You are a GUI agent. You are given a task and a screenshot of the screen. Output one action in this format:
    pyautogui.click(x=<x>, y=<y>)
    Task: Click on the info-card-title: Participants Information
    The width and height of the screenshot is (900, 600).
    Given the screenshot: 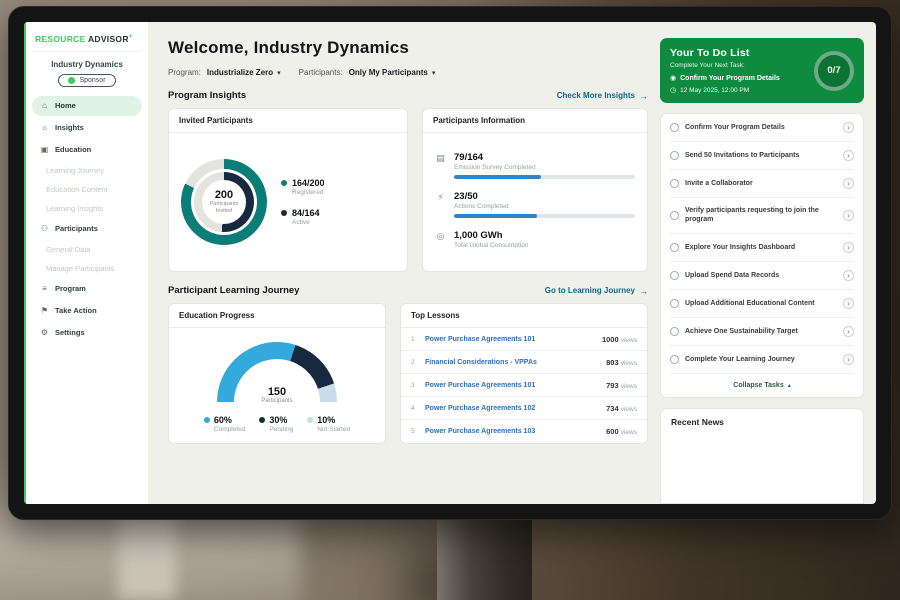 What is the action you would take?
    pyautogui.click(x=535, y=121)
    